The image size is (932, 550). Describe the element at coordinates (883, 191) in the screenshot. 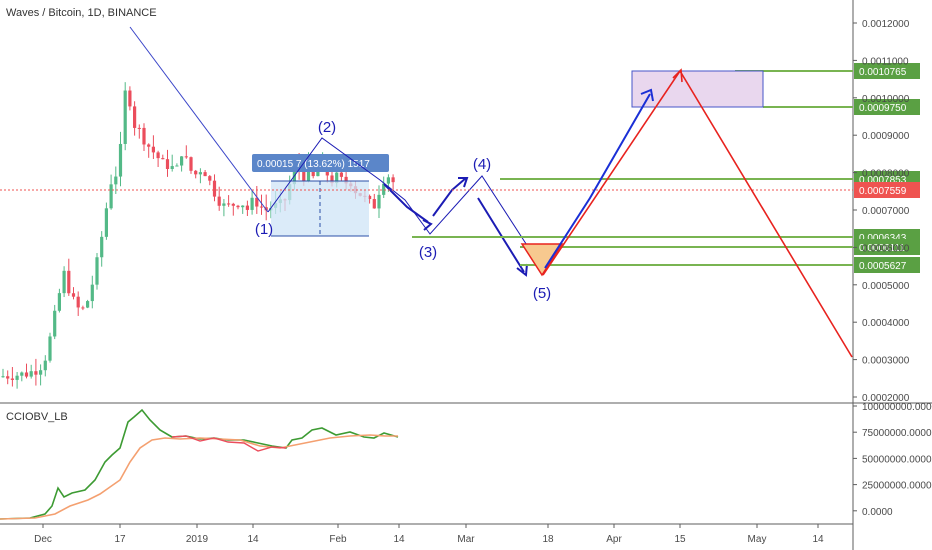

I see `last-price-label: 0.0007559` at that location.